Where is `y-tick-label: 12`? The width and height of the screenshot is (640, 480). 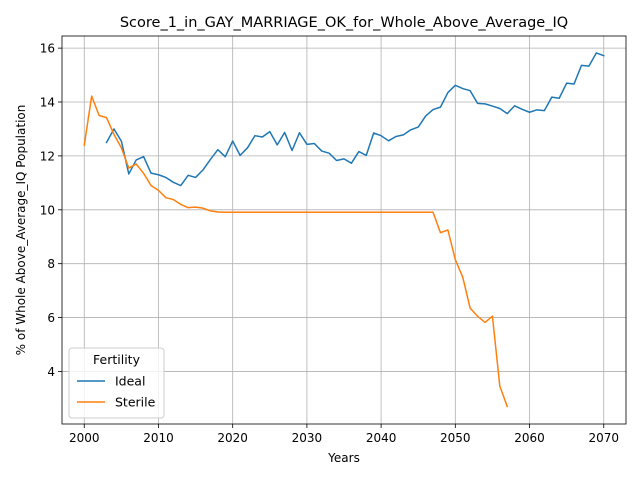
y-tick-label: 12 is located at coordinates (47, 156).